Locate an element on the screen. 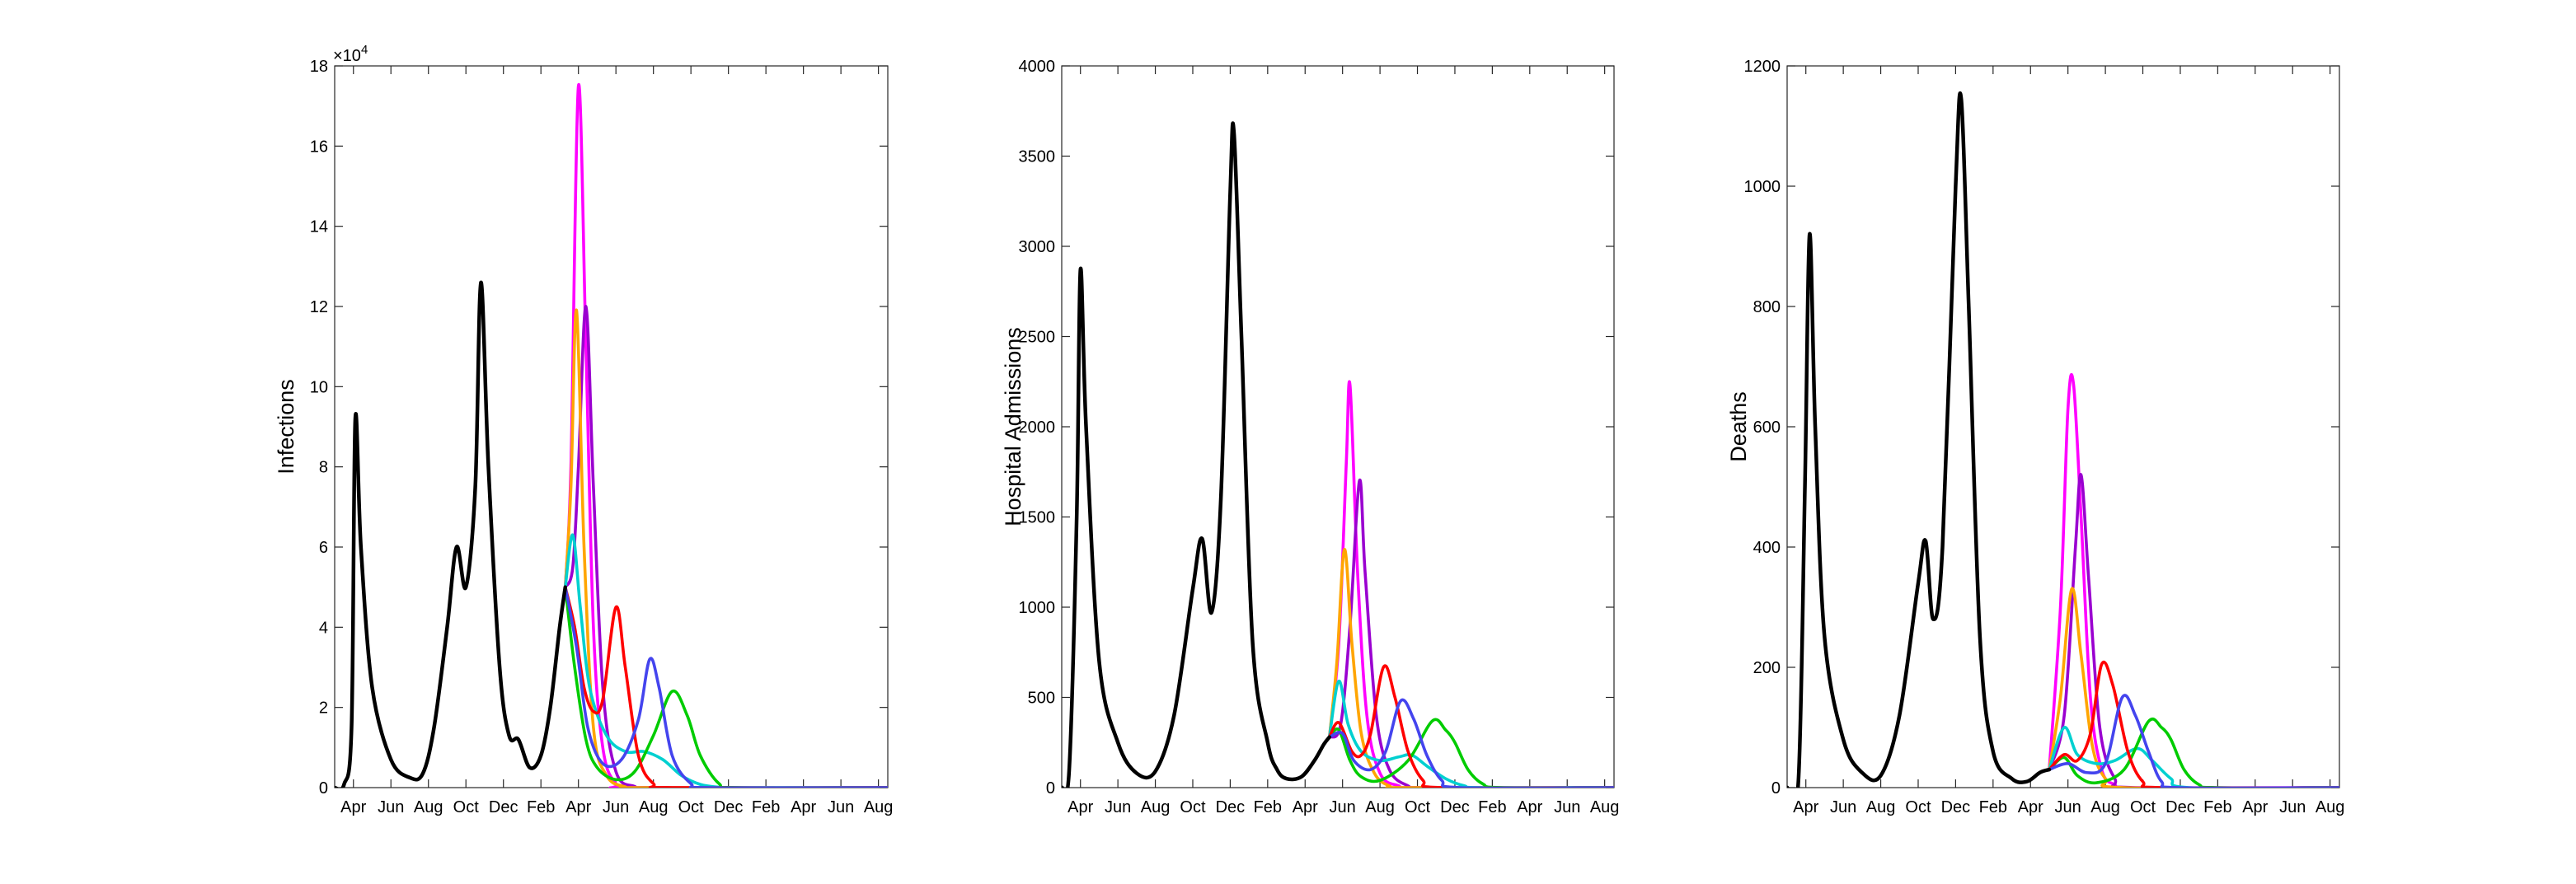  infections-ytick-label: 14 is located at coordinates (319, 227).